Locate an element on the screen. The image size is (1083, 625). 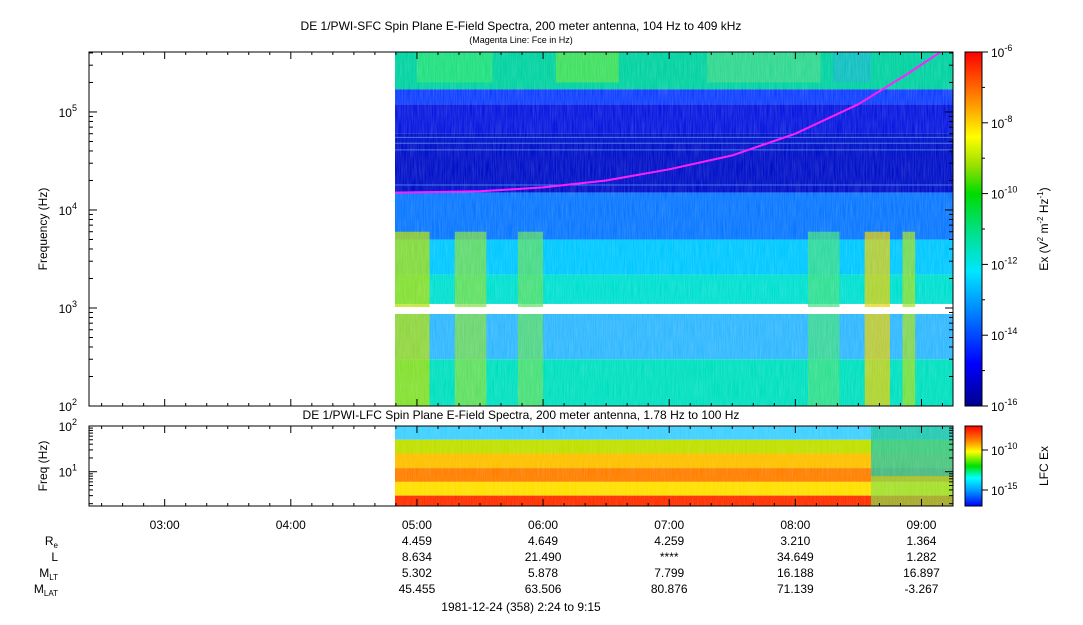
sfc-subtitle: (Magenta Line: Fce in Hz) is located at coordinates (521, 40).